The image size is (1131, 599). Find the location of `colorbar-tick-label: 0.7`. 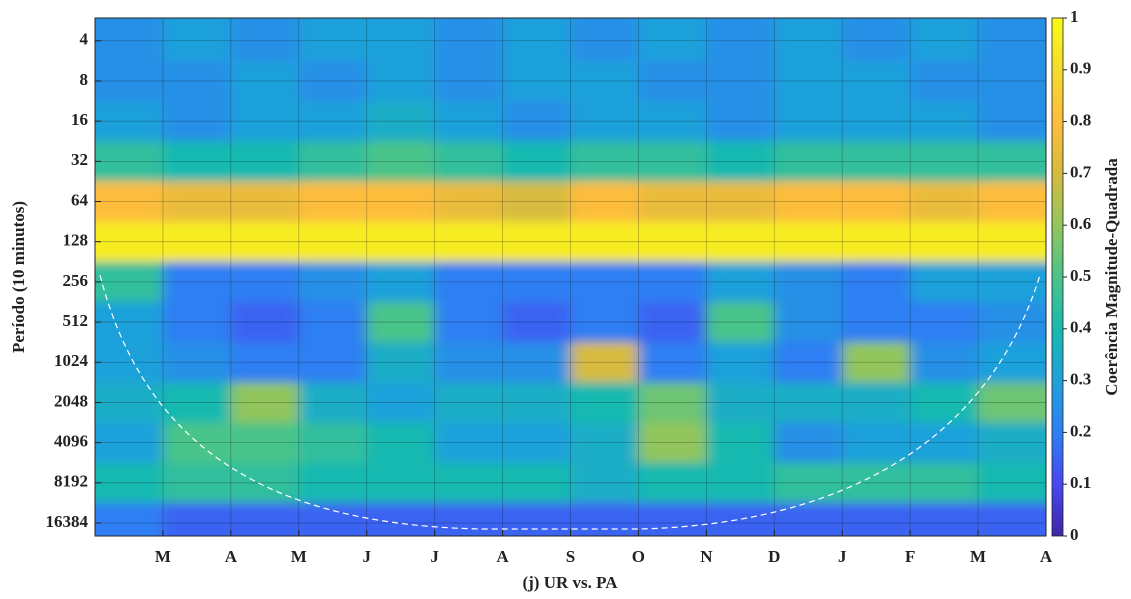

colorbar-tick-label: 0.7 is located at coordinates (1081, 171).